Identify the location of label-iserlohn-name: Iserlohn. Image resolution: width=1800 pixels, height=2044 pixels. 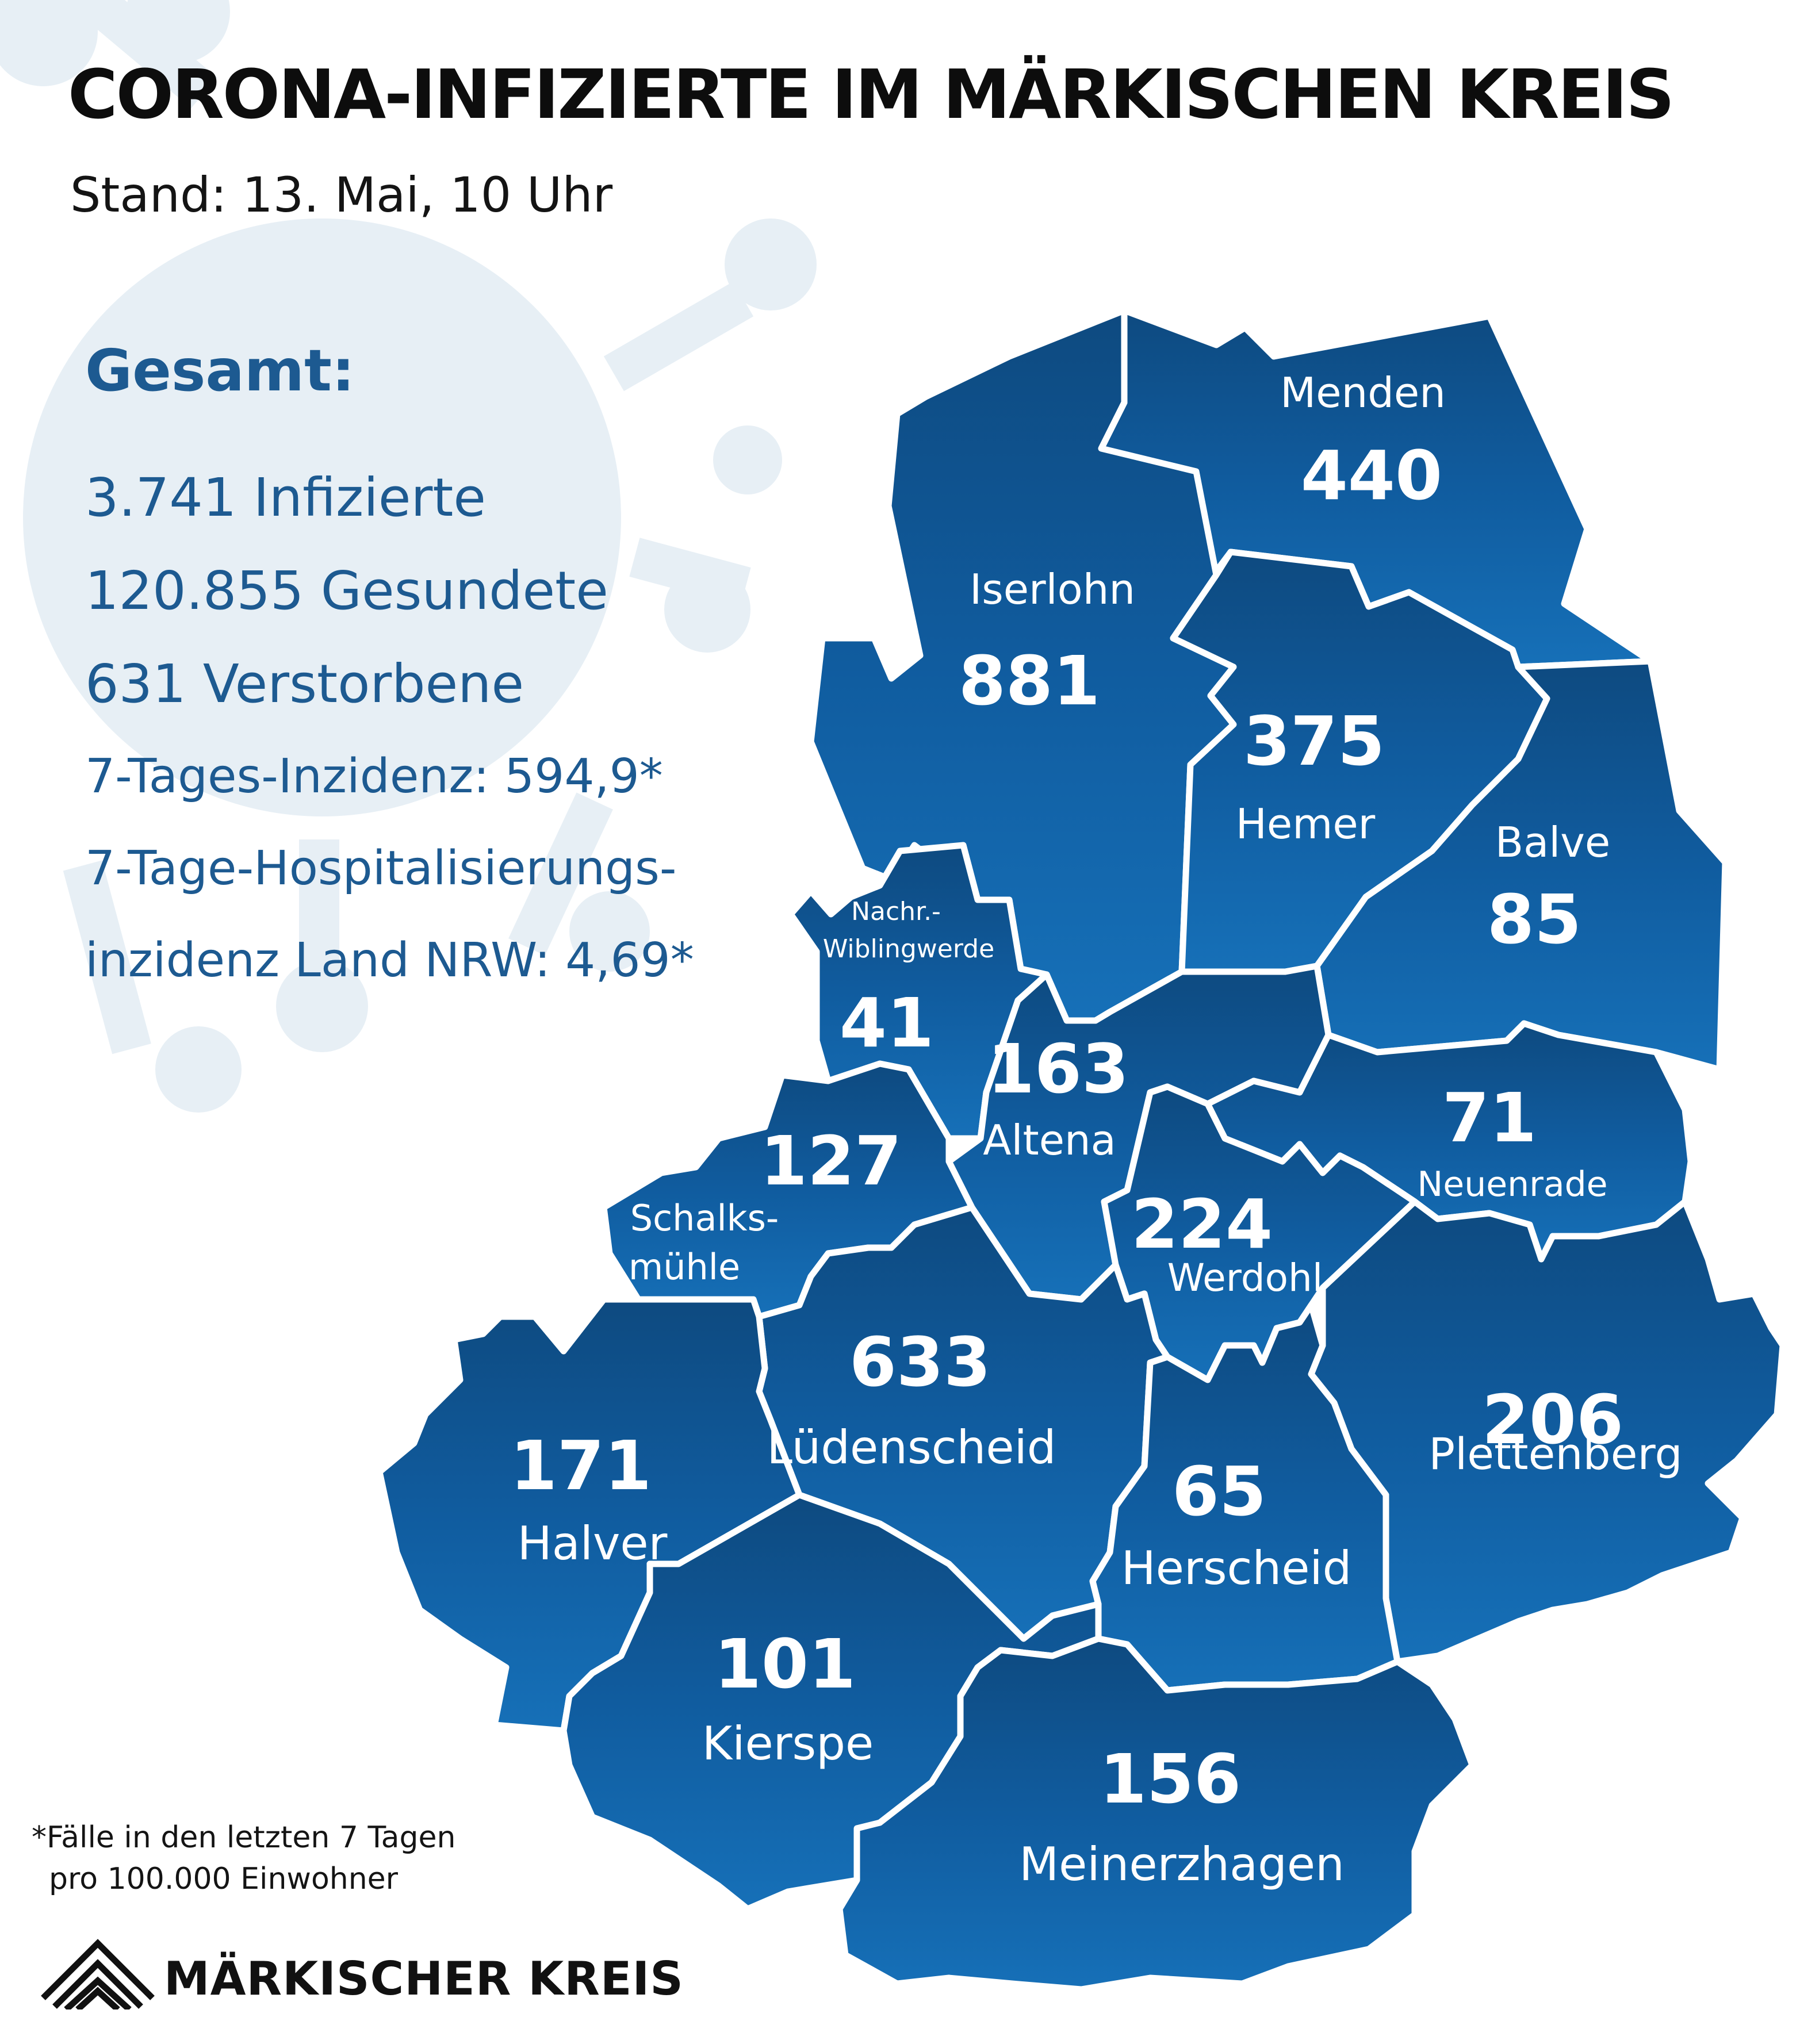
(1053, 589).